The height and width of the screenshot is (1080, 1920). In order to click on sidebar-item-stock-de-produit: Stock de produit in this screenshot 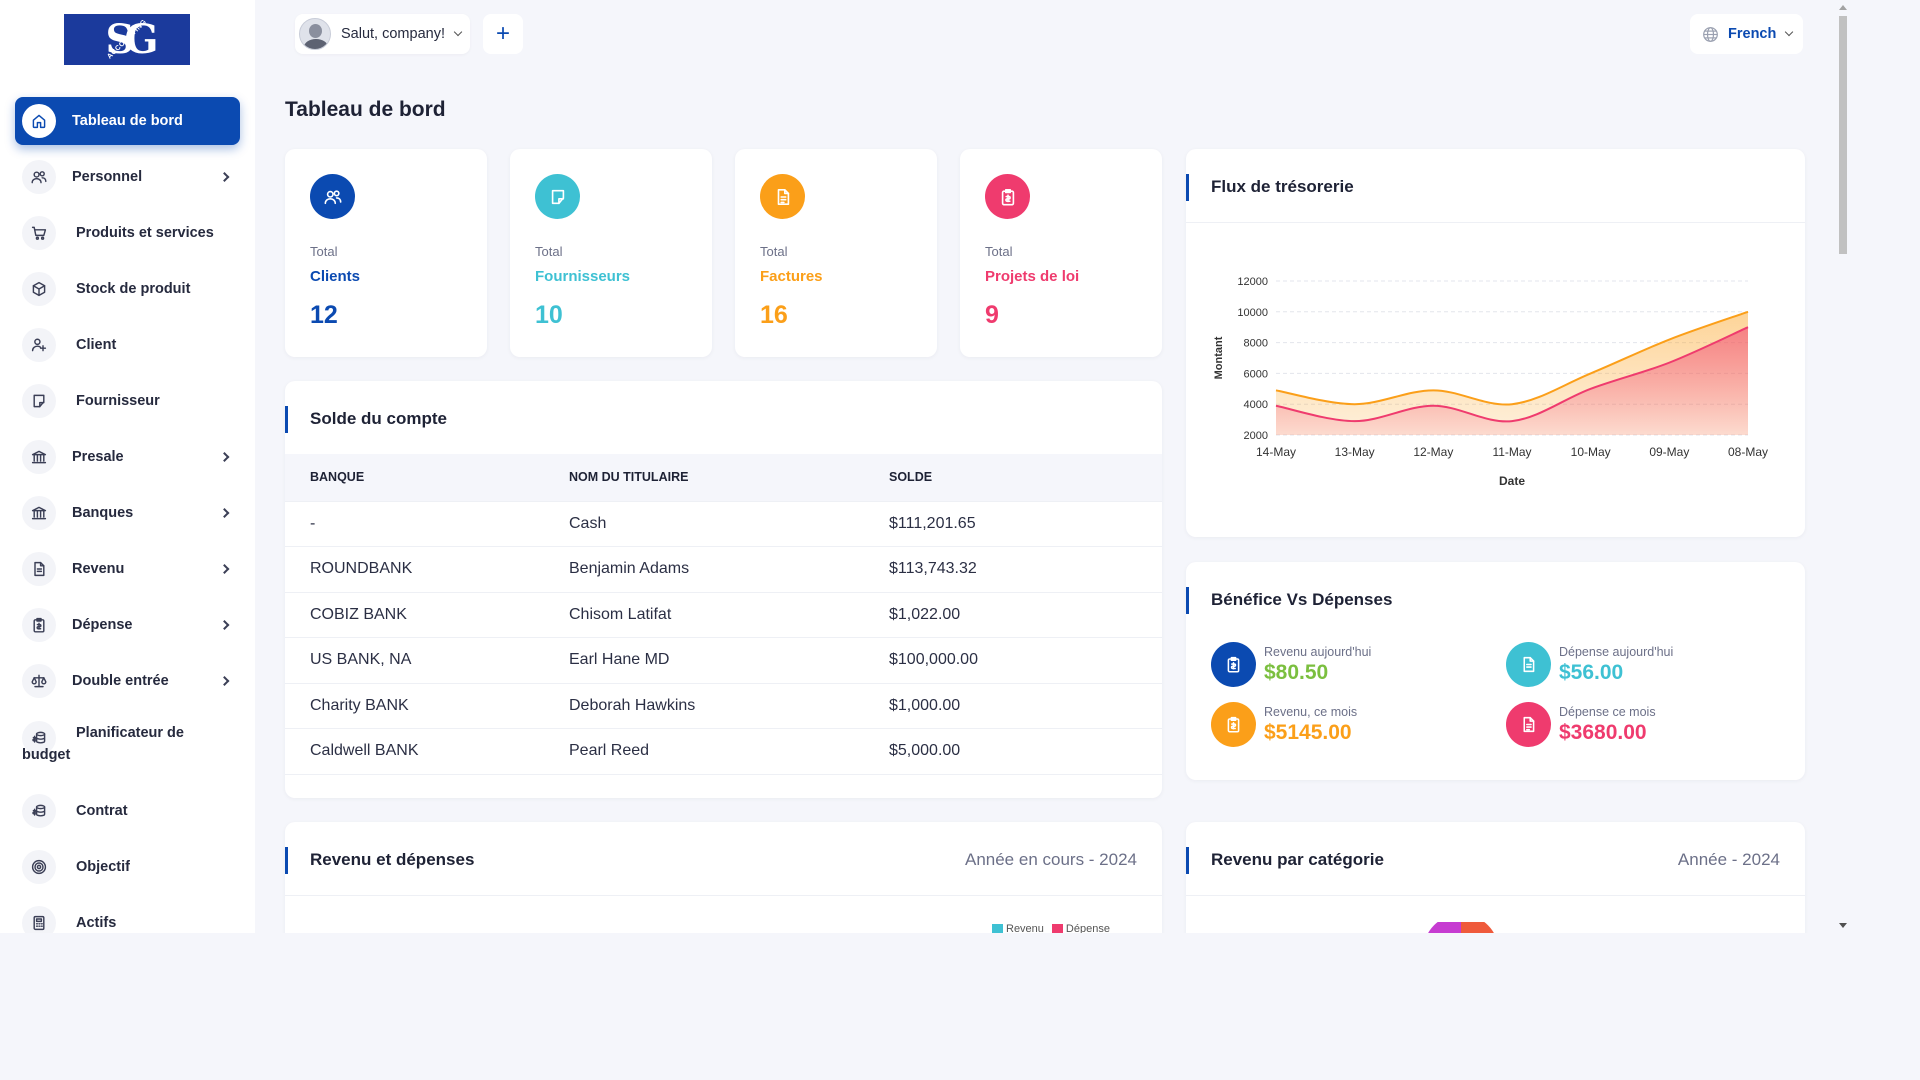, I will do `click(127, 289)`.